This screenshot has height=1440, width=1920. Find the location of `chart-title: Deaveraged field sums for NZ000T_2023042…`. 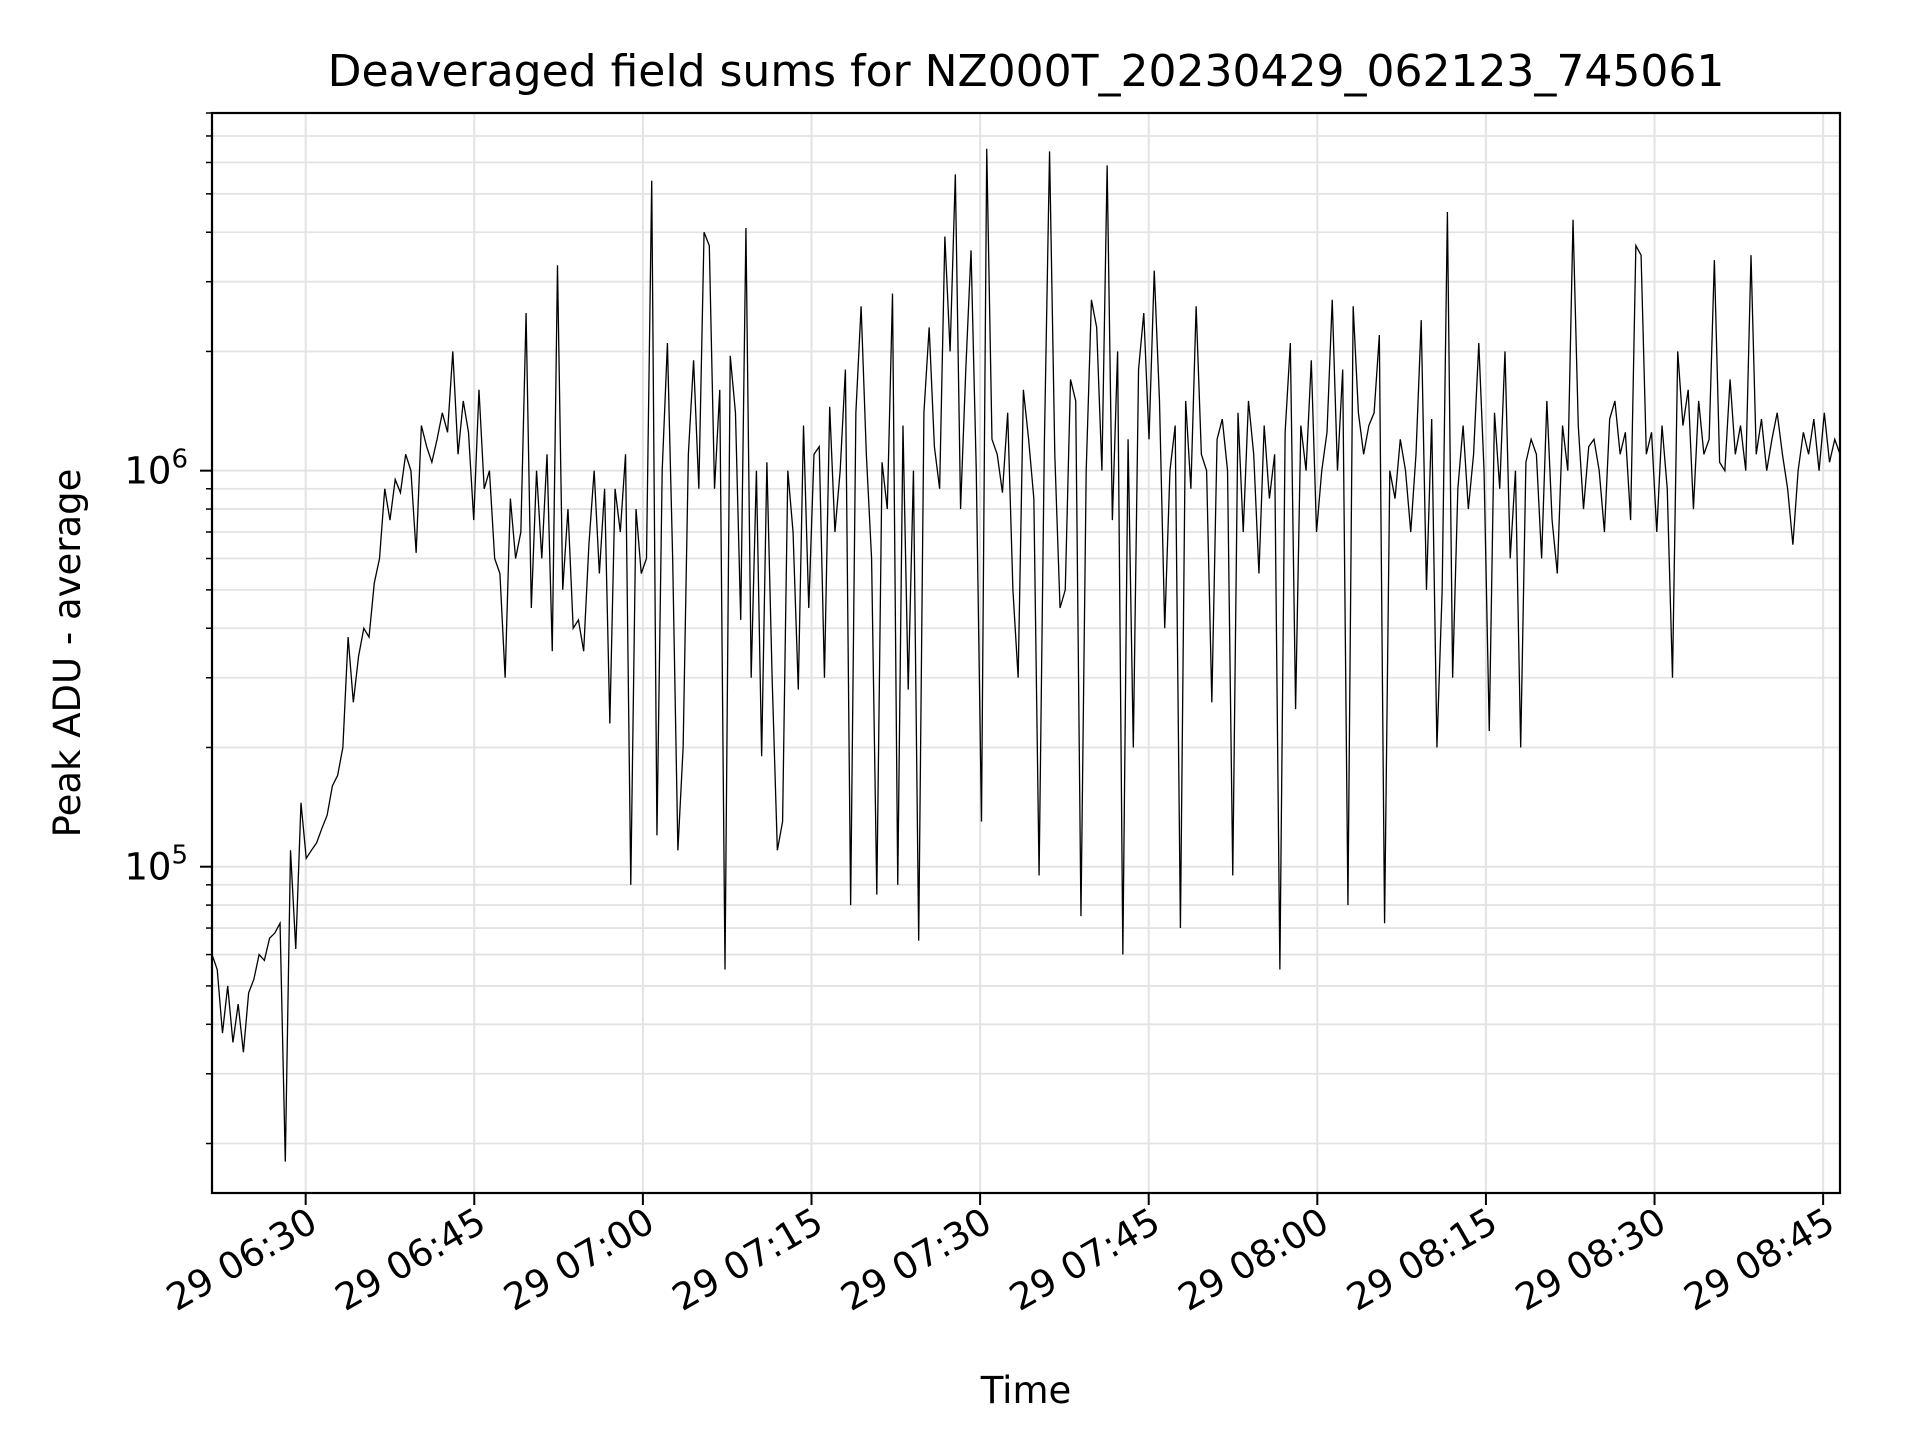

chart-title: Deaveraged field sums for NZ000T_2023042… is located at coordinates (1026, 71).